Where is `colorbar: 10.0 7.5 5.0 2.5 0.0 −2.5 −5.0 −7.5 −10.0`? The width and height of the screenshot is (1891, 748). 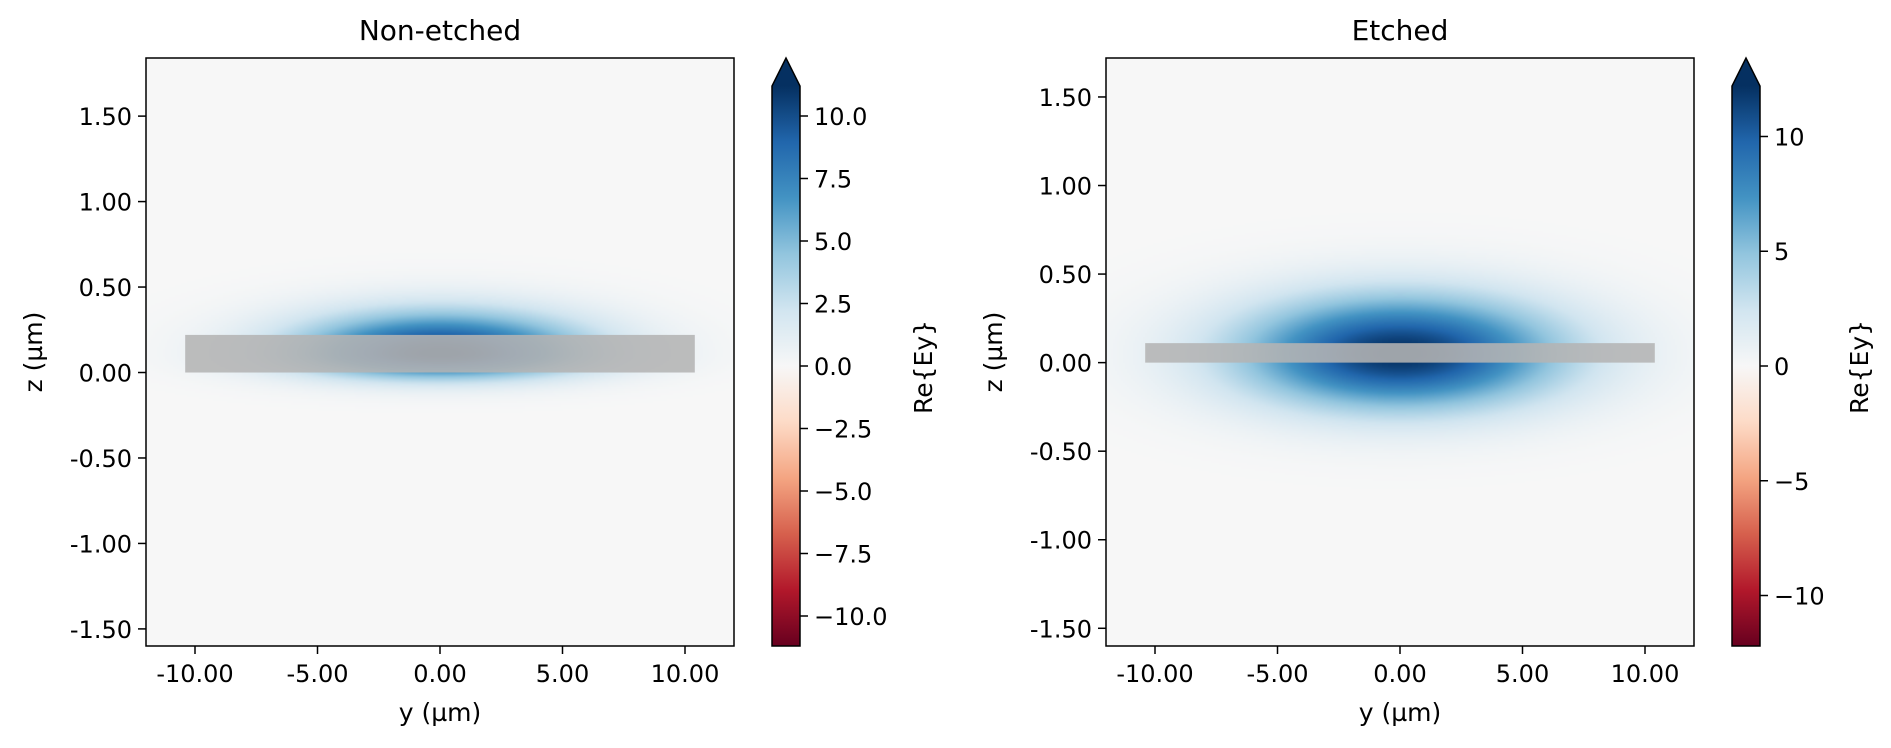 colorbar: 10.0 7.5 5.0 2.5 0.0 −2.5 −5.0 −7.5 −10.0 is located at coordinates (829, 351).